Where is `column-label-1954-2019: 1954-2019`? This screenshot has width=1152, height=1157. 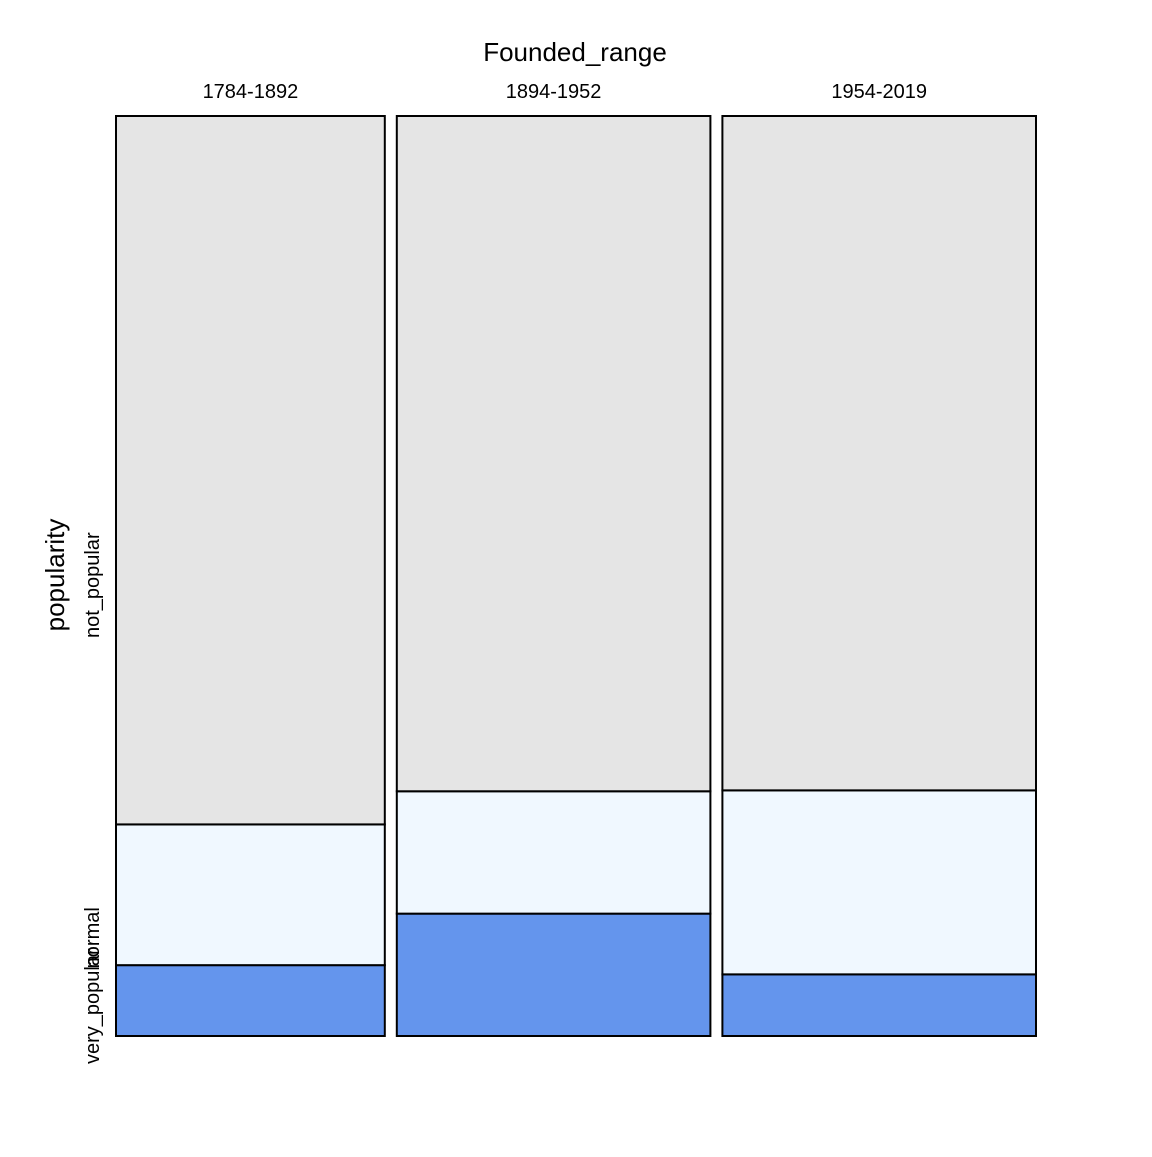 column-label-1954-2019: 1954-2019 is located at coordinates (879, 92).